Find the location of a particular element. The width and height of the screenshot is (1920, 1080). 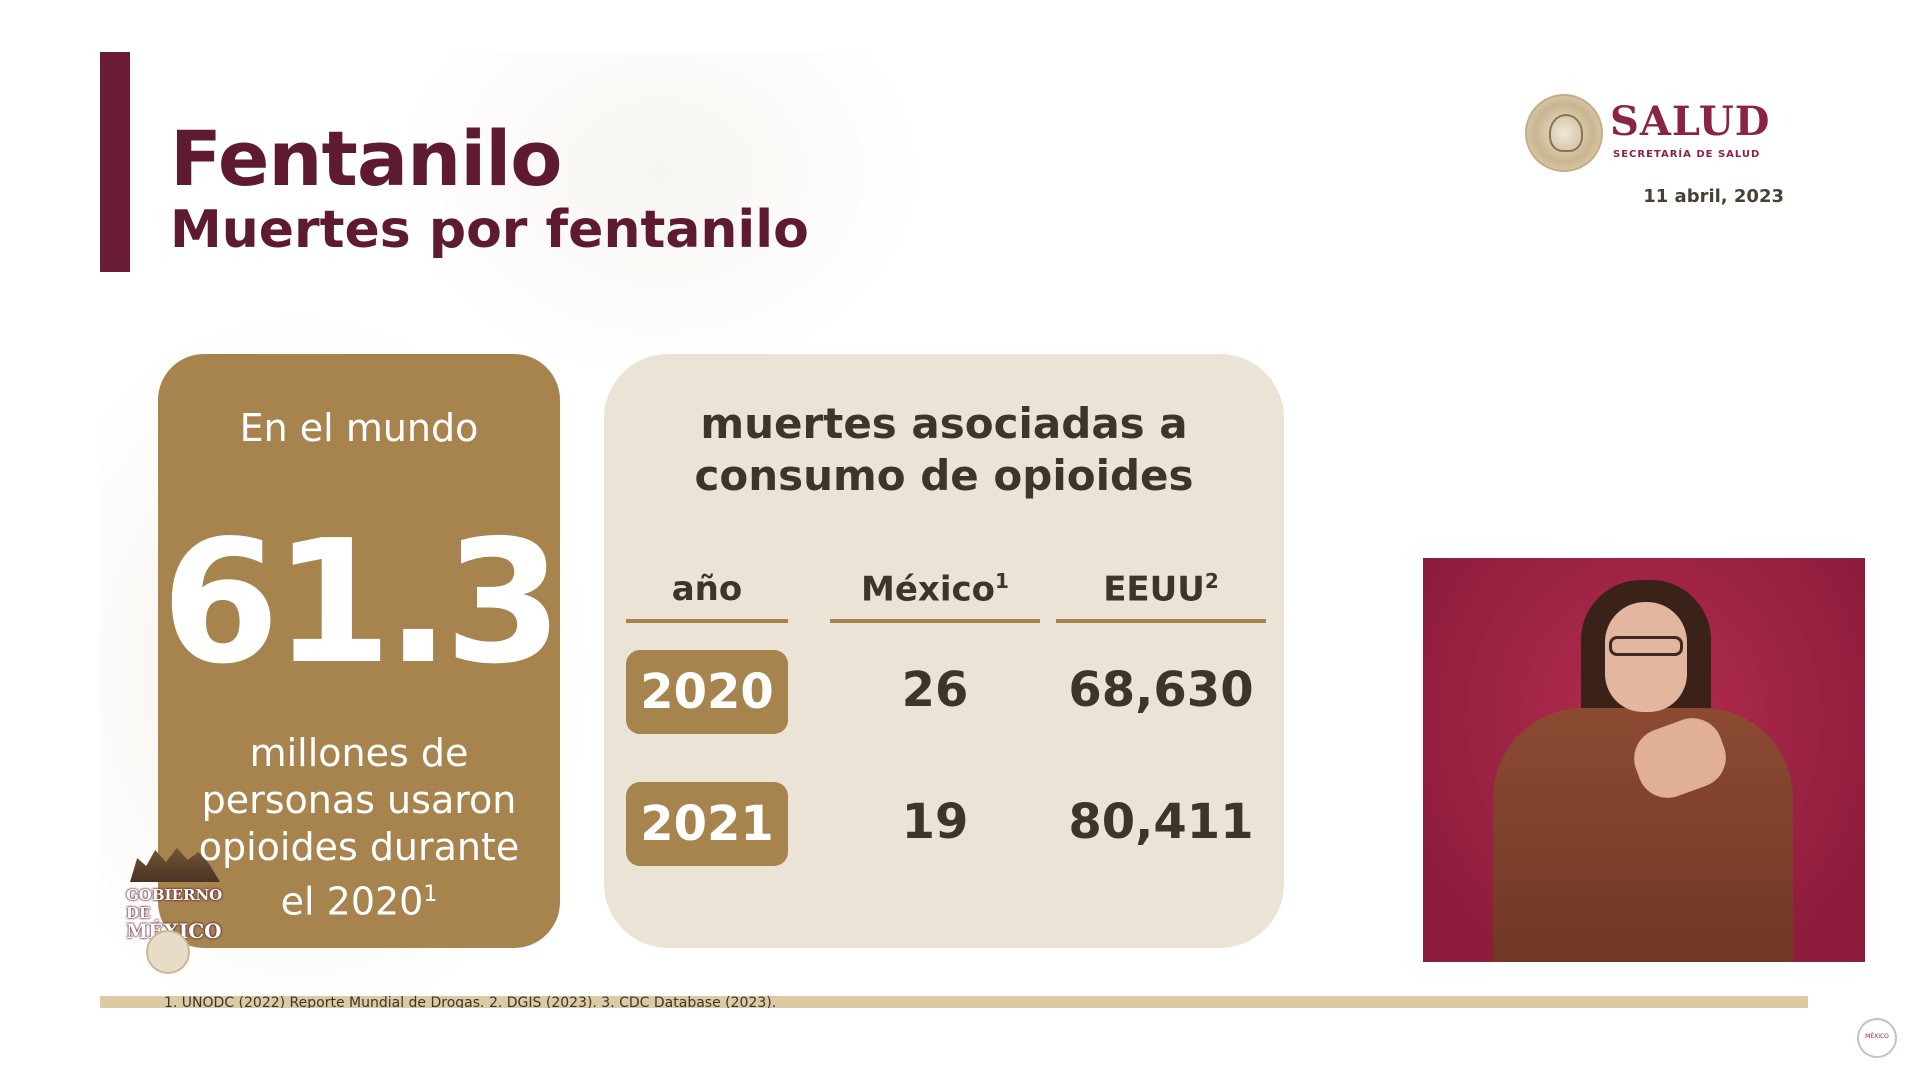

mexico-value: 26 is located at coordinates (935, 690).